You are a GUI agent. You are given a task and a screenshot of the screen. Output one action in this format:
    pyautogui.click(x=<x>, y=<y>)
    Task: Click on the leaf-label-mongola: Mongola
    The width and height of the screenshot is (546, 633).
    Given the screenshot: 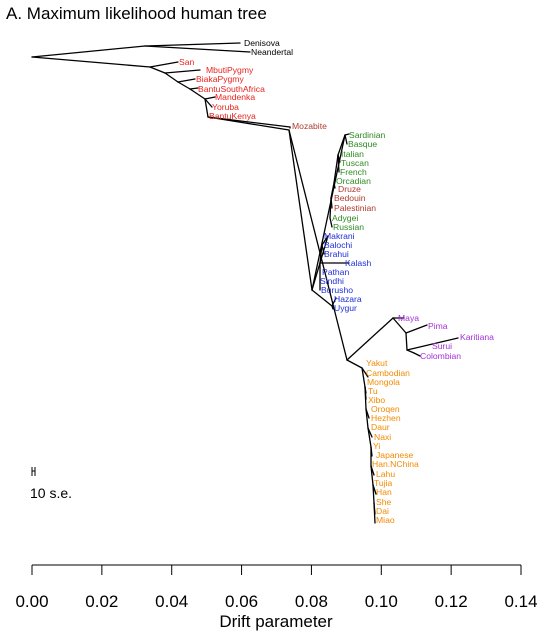 What is the action you would take?
    pyautogui.click(x=383, y=382)
    